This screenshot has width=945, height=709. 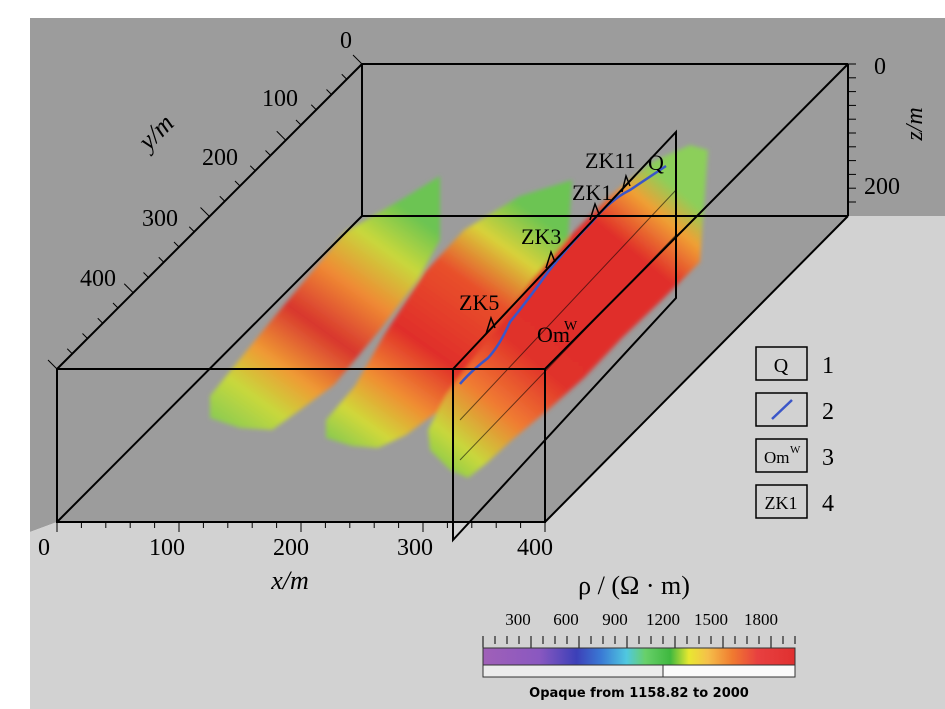 I want to click on legend-number-2: 2, so click(x=828, y=412).